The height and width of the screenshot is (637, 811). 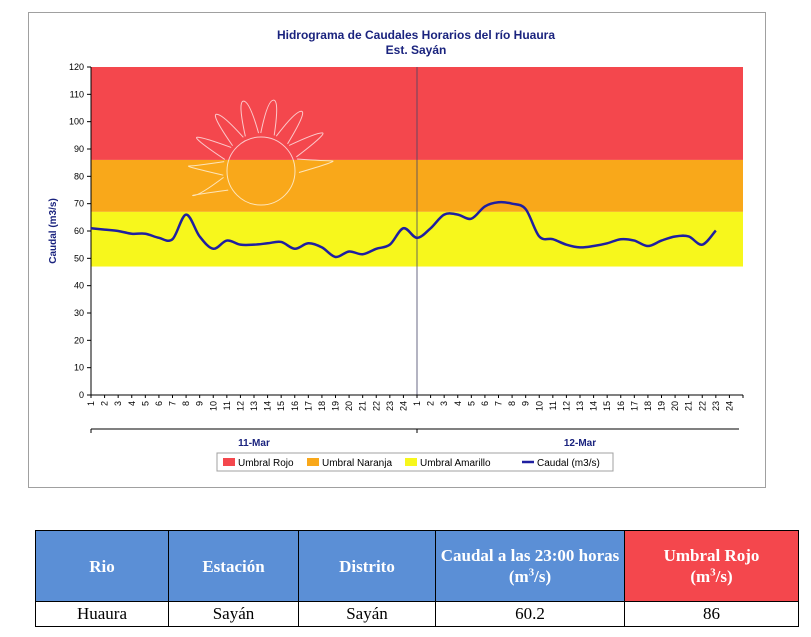 I want to click on x-tick-label: 8, so click(x=186, y=403).